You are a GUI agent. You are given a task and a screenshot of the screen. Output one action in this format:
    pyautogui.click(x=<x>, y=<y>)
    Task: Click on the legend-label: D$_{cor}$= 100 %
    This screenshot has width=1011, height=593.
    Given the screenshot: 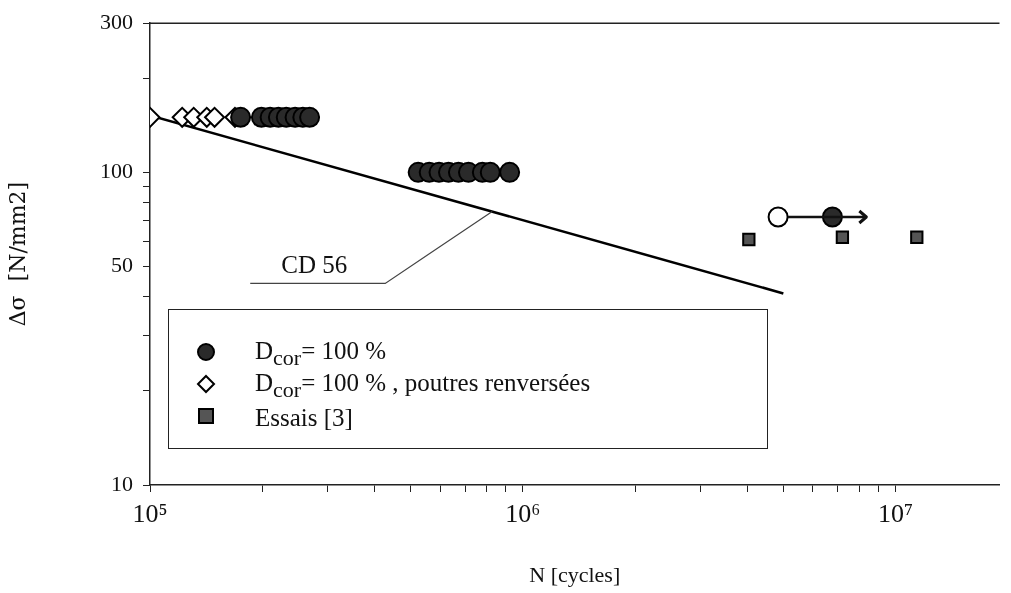 What is the action you would take?
    pyautogui.click(x=321, y=353)
    